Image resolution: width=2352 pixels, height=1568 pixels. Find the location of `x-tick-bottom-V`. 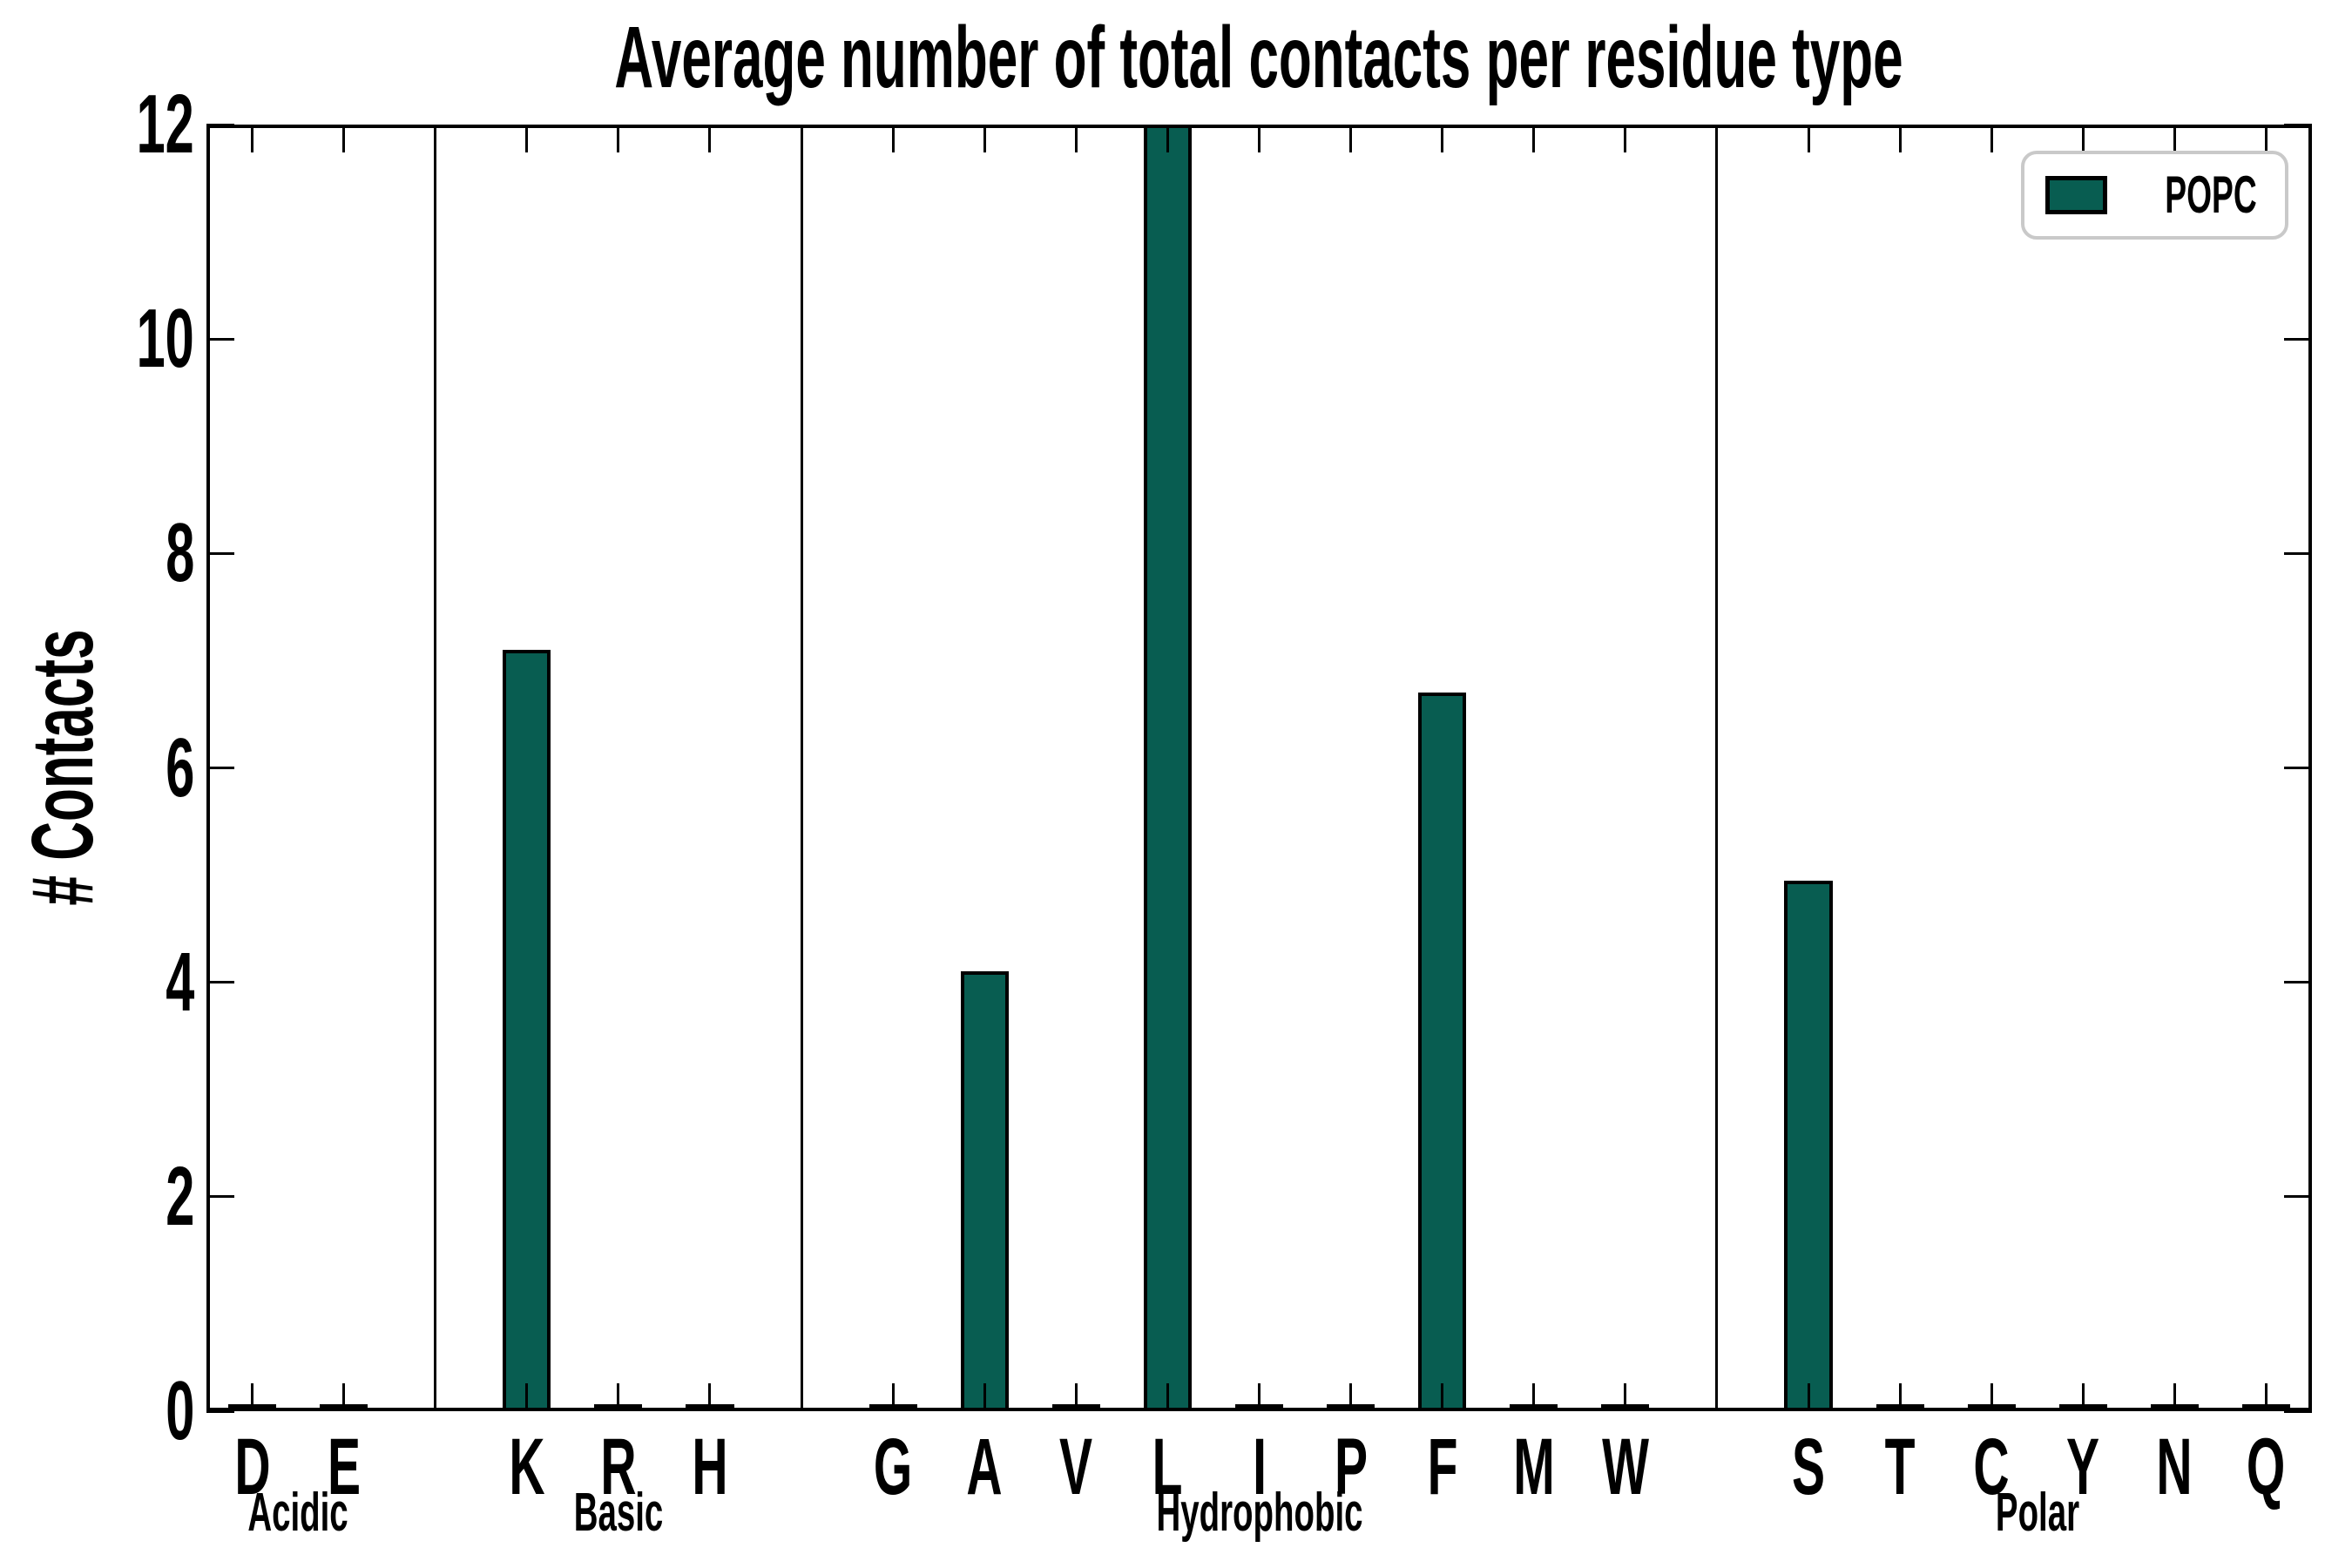

x-tick-bottom-V is located at coordinates (1076, 1397).